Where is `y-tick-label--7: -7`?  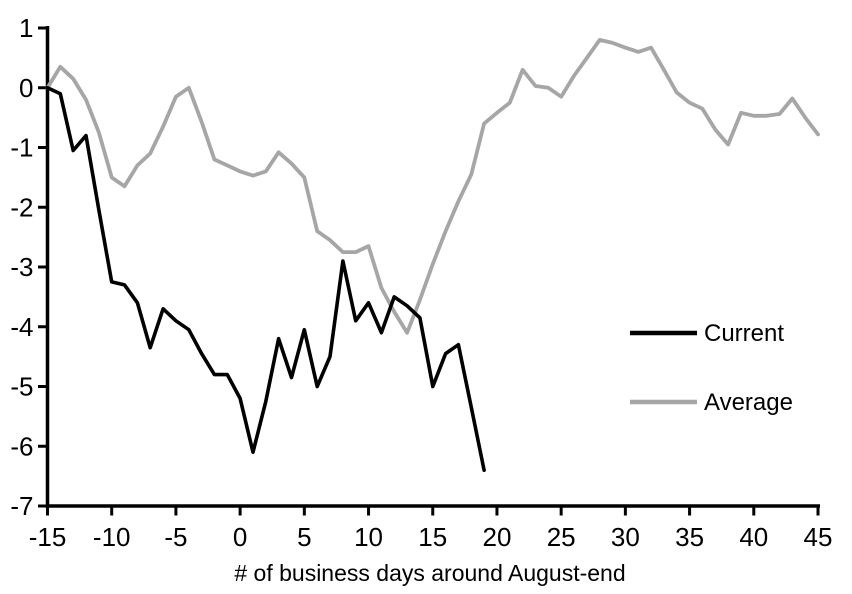
y-tick-label--7: -7 is located at coordinates (21, 506).